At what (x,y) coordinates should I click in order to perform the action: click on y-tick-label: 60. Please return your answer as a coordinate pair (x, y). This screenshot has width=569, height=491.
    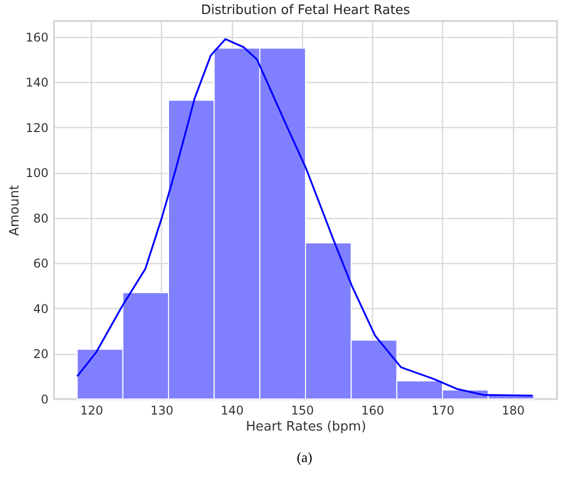
    Looking at the image, I should click on (40, 263).